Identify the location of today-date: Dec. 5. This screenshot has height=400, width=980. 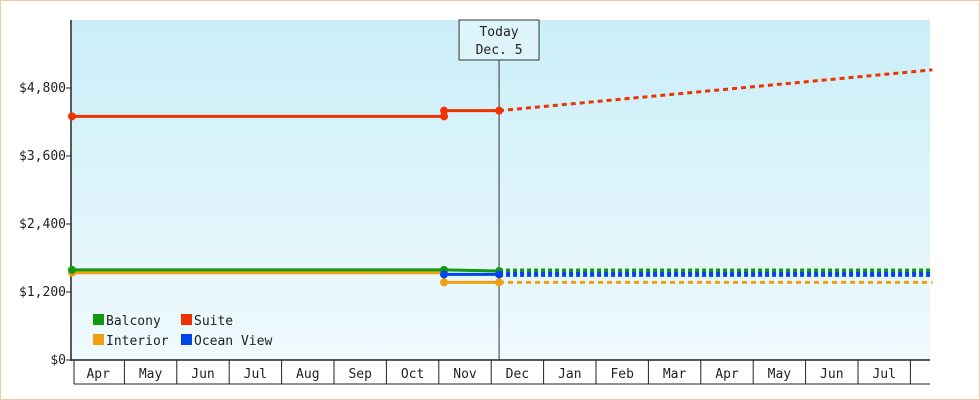
(499, 50).